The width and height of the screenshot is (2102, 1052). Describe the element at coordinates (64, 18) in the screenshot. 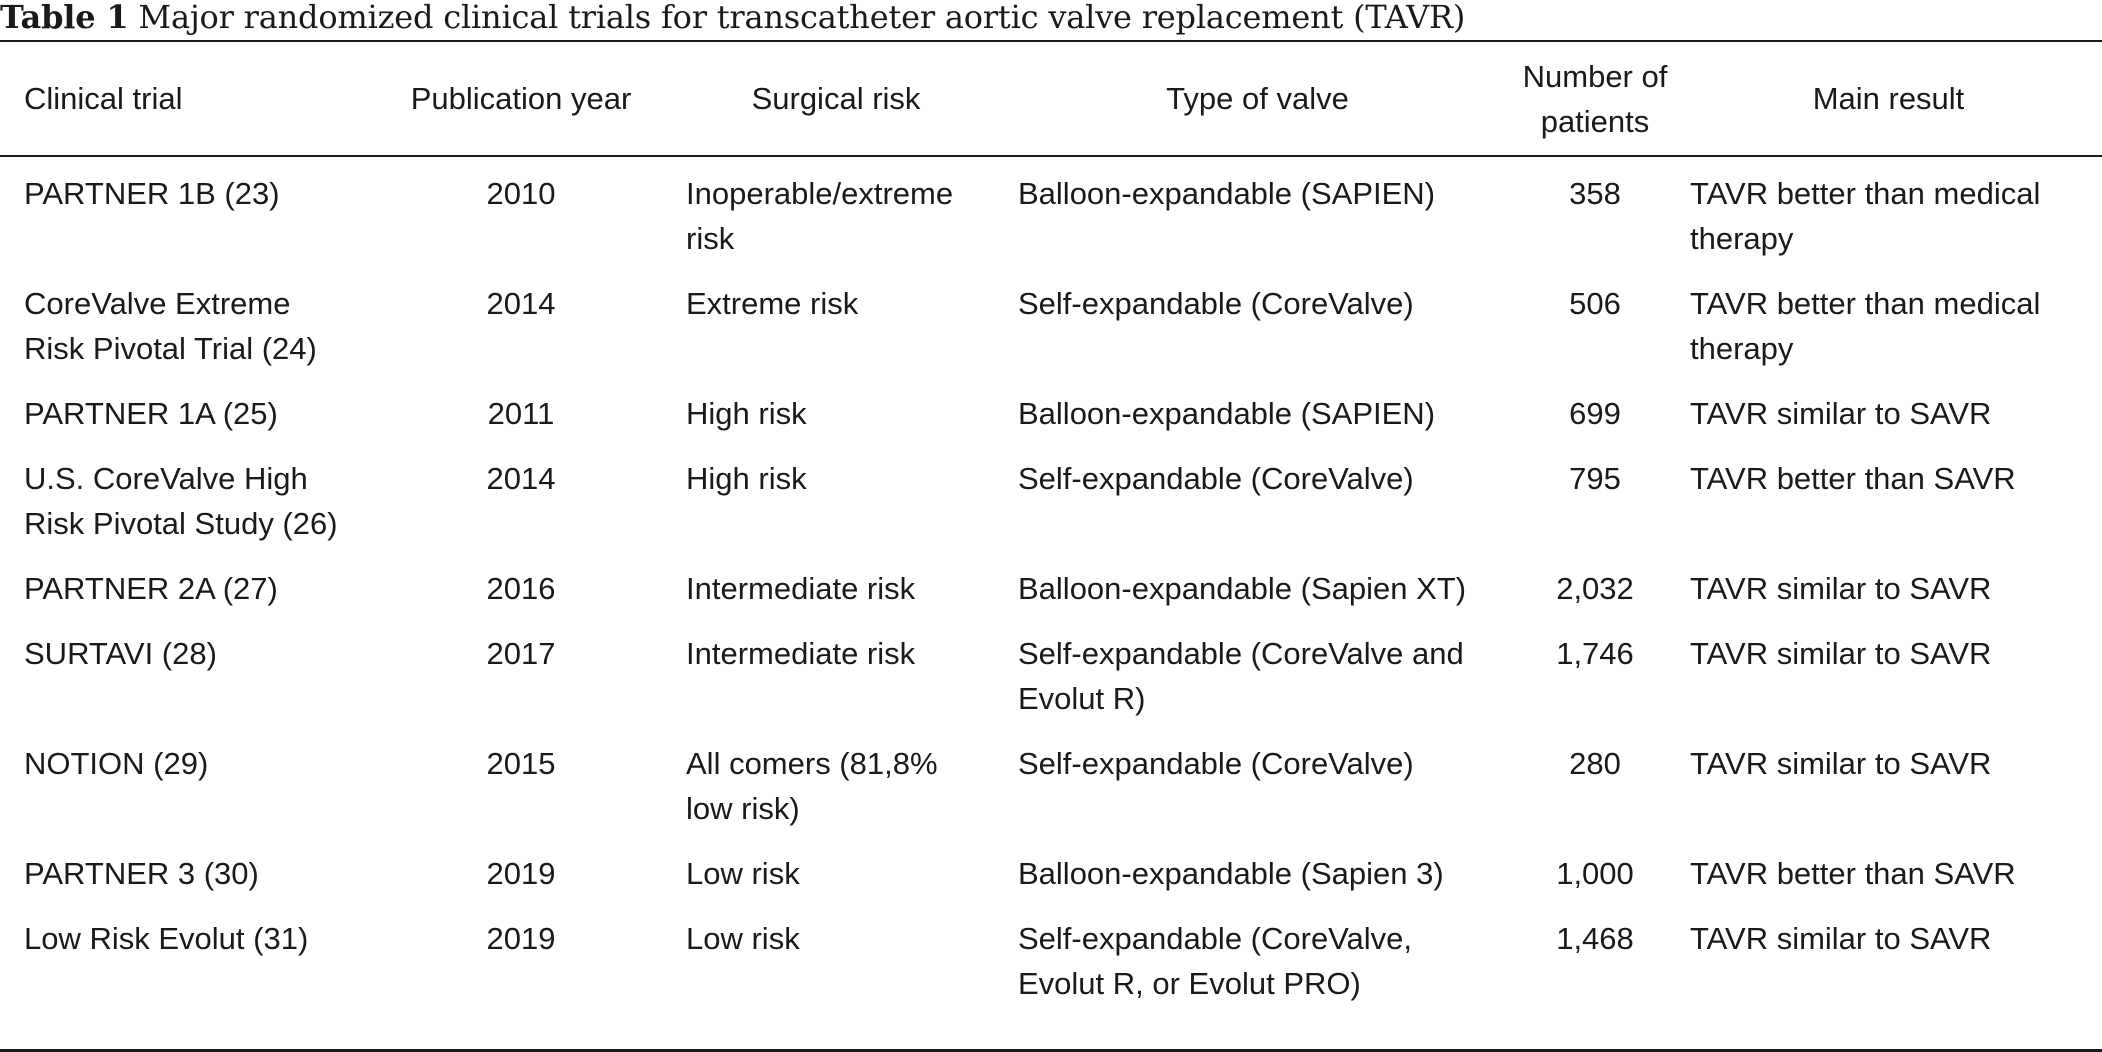

I see `table-caption-label: Table 1` at that location.